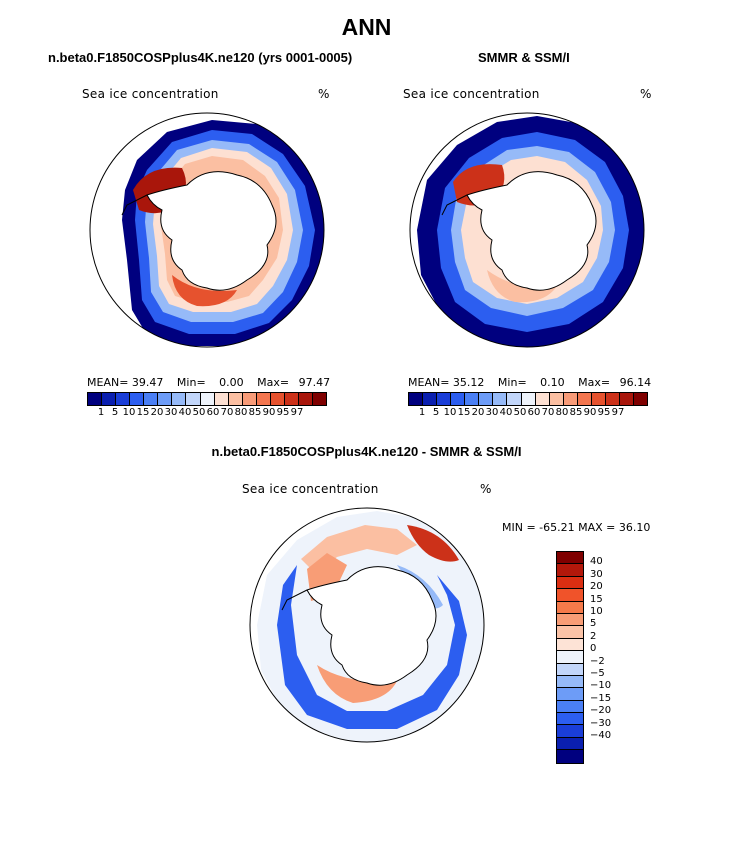 This screenshot has height=849, width=733. What do you see at coordinates (486, 489) in the screenshot?
I see `panel3-units-label: %` at bounding box center [486, 489].